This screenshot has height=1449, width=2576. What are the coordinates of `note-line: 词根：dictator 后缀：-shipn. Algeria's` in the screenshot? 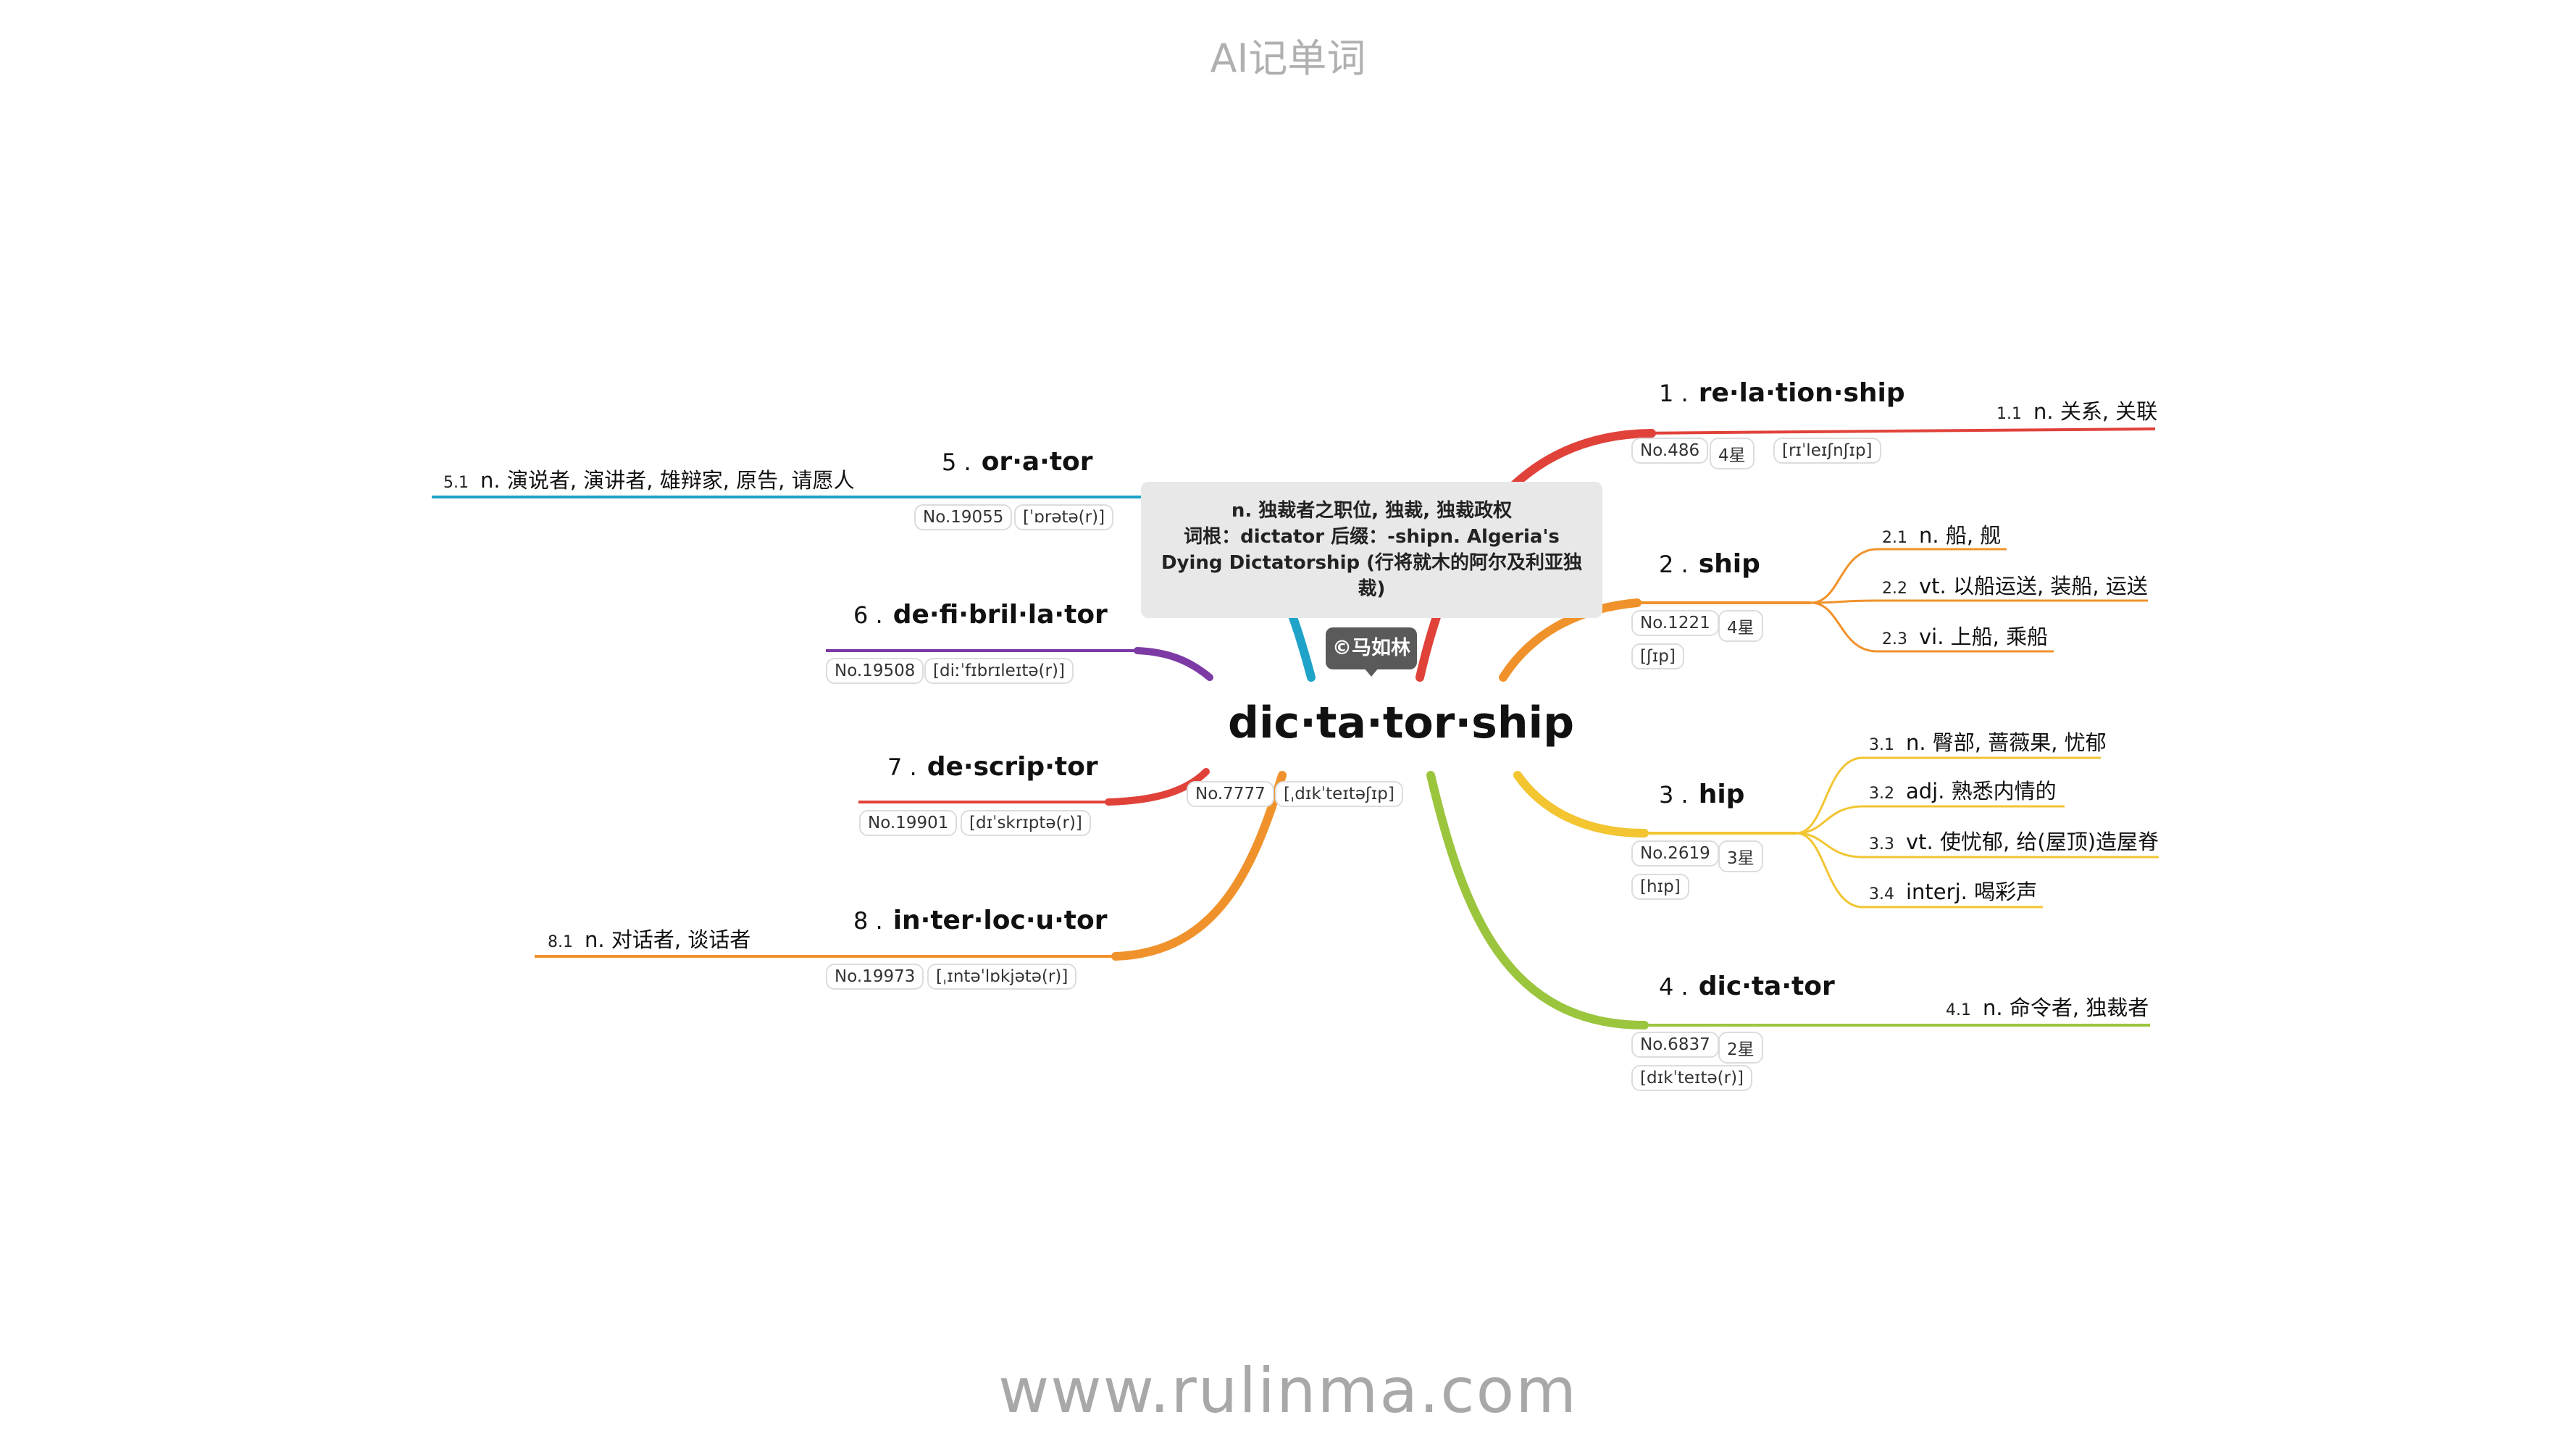 It's located at (1372, 537).